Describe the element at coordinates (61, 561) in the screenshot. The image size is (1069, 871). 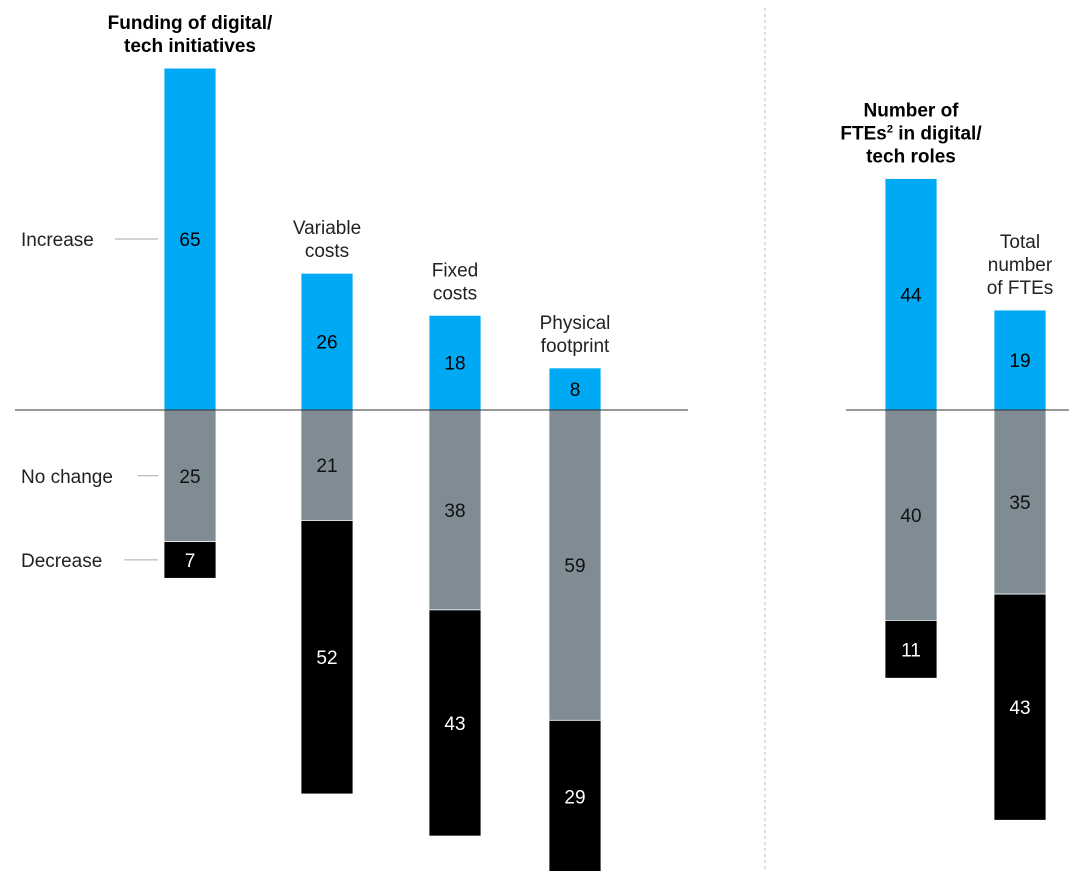
I see `legend-decrease: Decrease` at that location.